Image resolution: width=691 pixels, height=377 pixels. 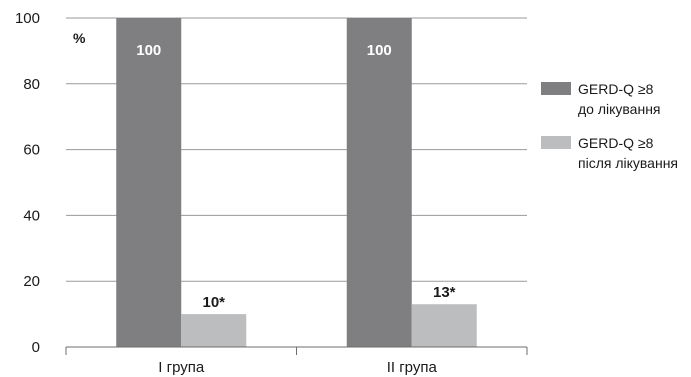 I want to click on legend-item-before-treatment: GERD-Q ≥8 до лікування, so click(x=616, y=99).